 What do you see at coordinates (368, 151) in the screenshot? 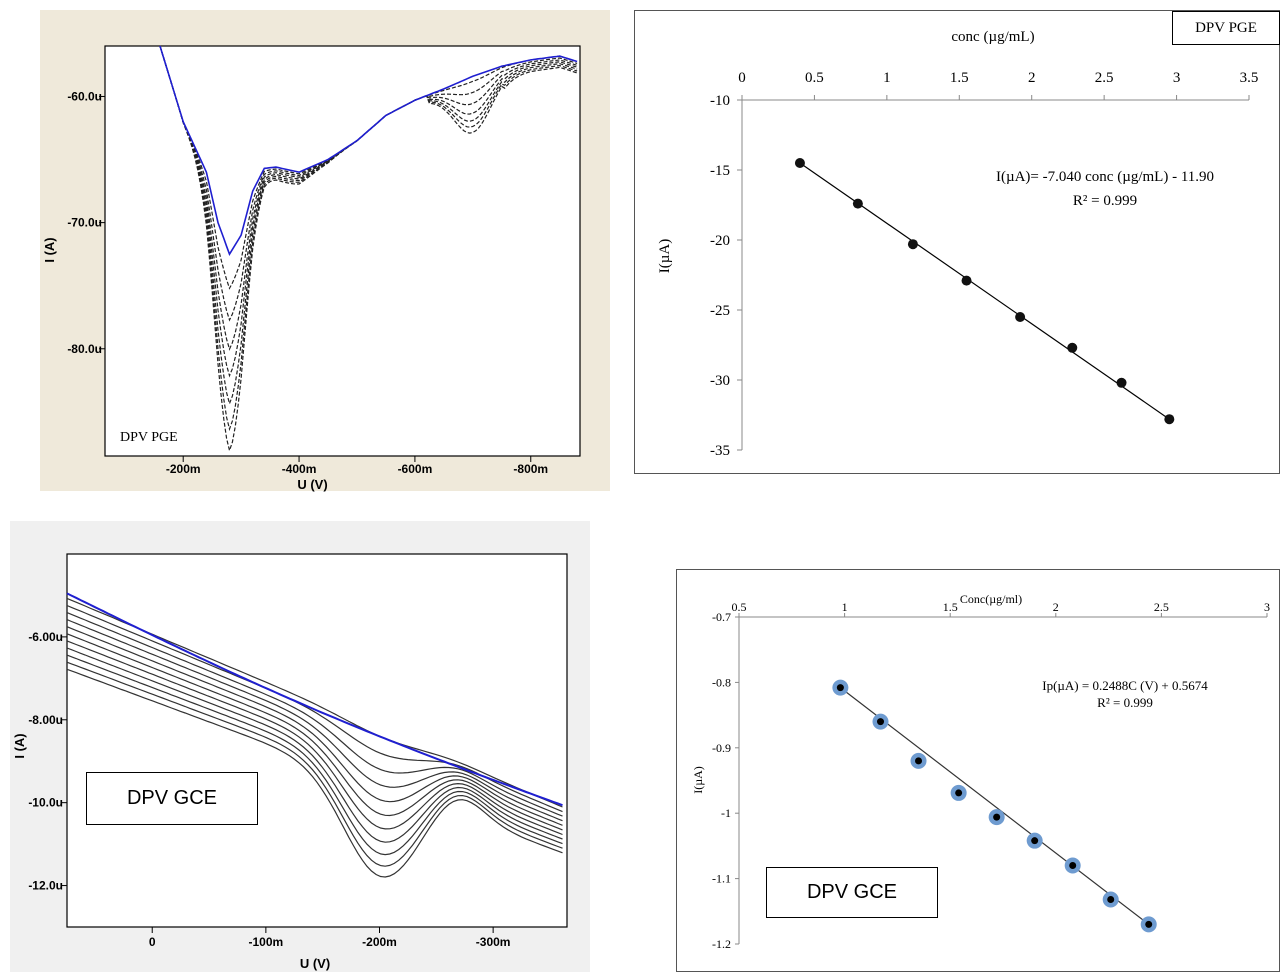
I see `pge-blank-curve` at bounding box center [368, 151].